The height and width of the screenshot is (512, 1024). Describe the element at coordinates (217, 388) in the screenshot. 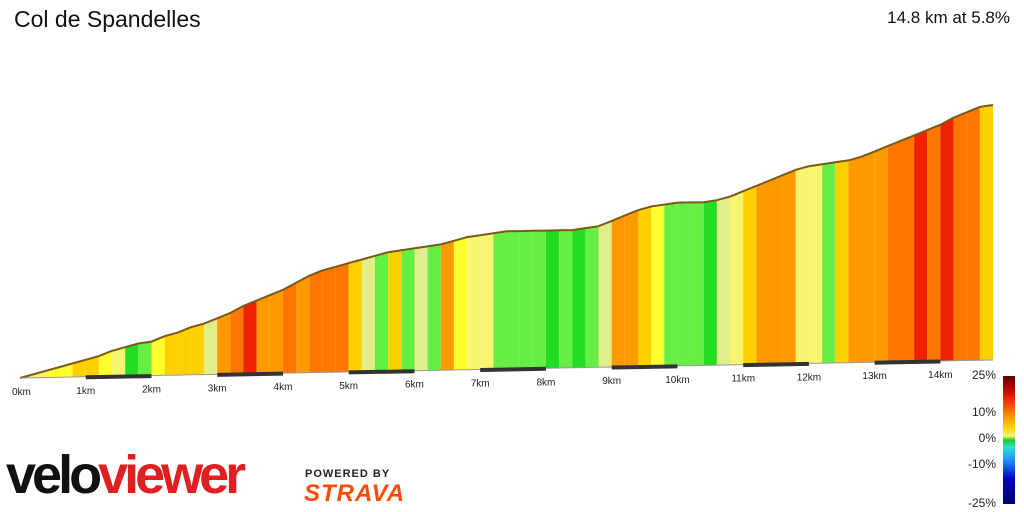

I see `km-tick-label: 3km` at that location.